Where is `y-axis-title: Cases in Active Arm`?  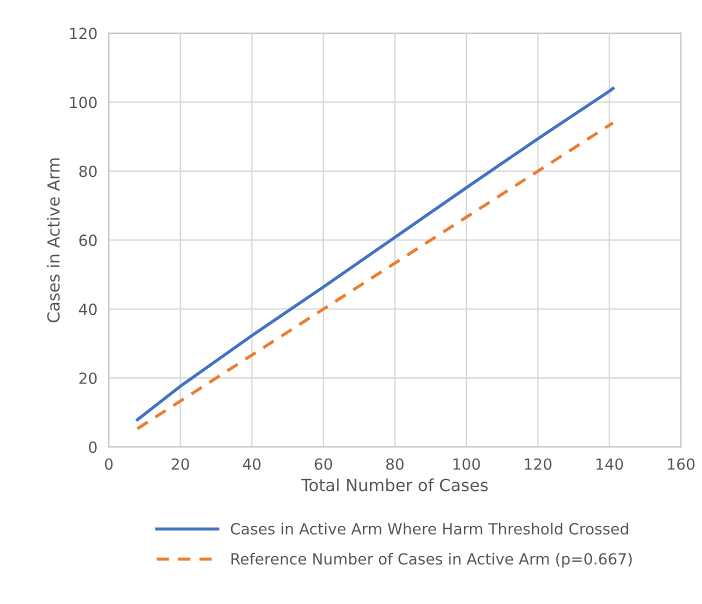 y-axis-title: Cases in Active Arm is located at coordinates (53, 240).